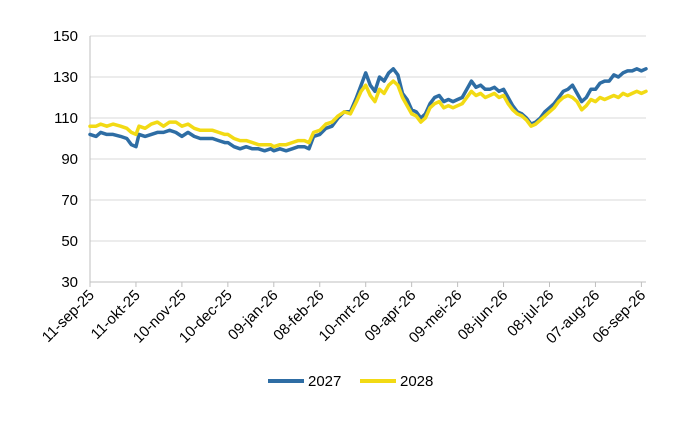 Image resolution: width=700 pixels, height=430 pixels. I want to click on legend-label: 2028, so click(416, 381).